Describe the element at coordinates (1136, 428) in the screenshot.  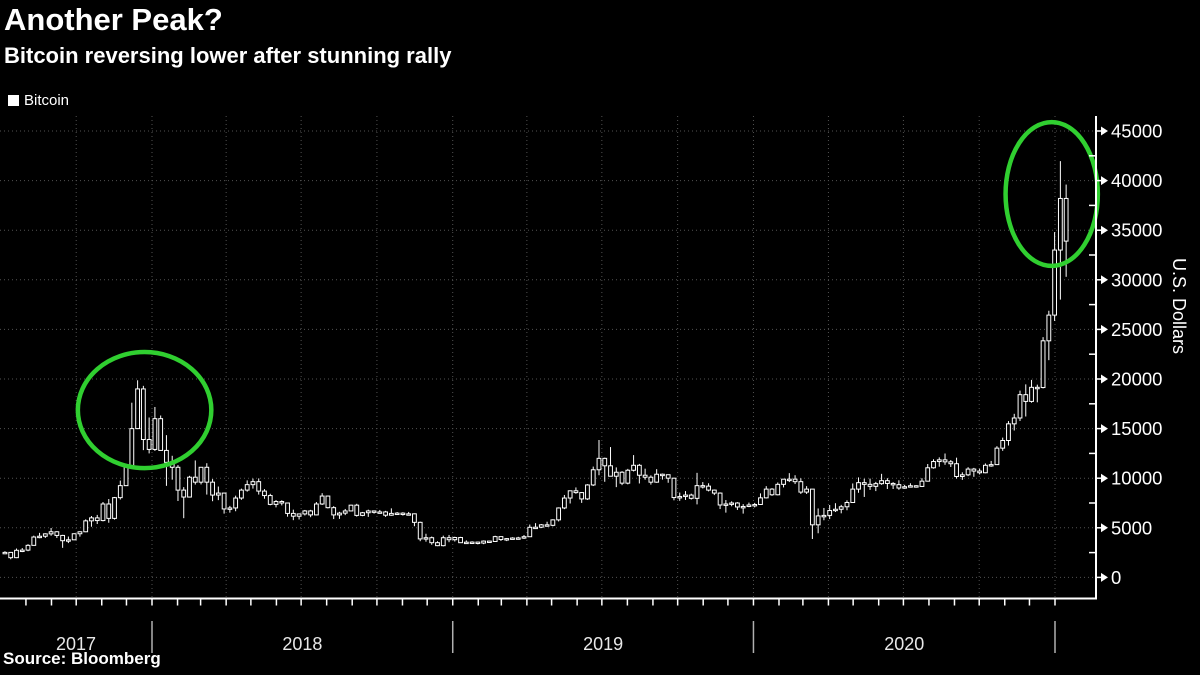
I see `y-tick-label: 15000` at that location.